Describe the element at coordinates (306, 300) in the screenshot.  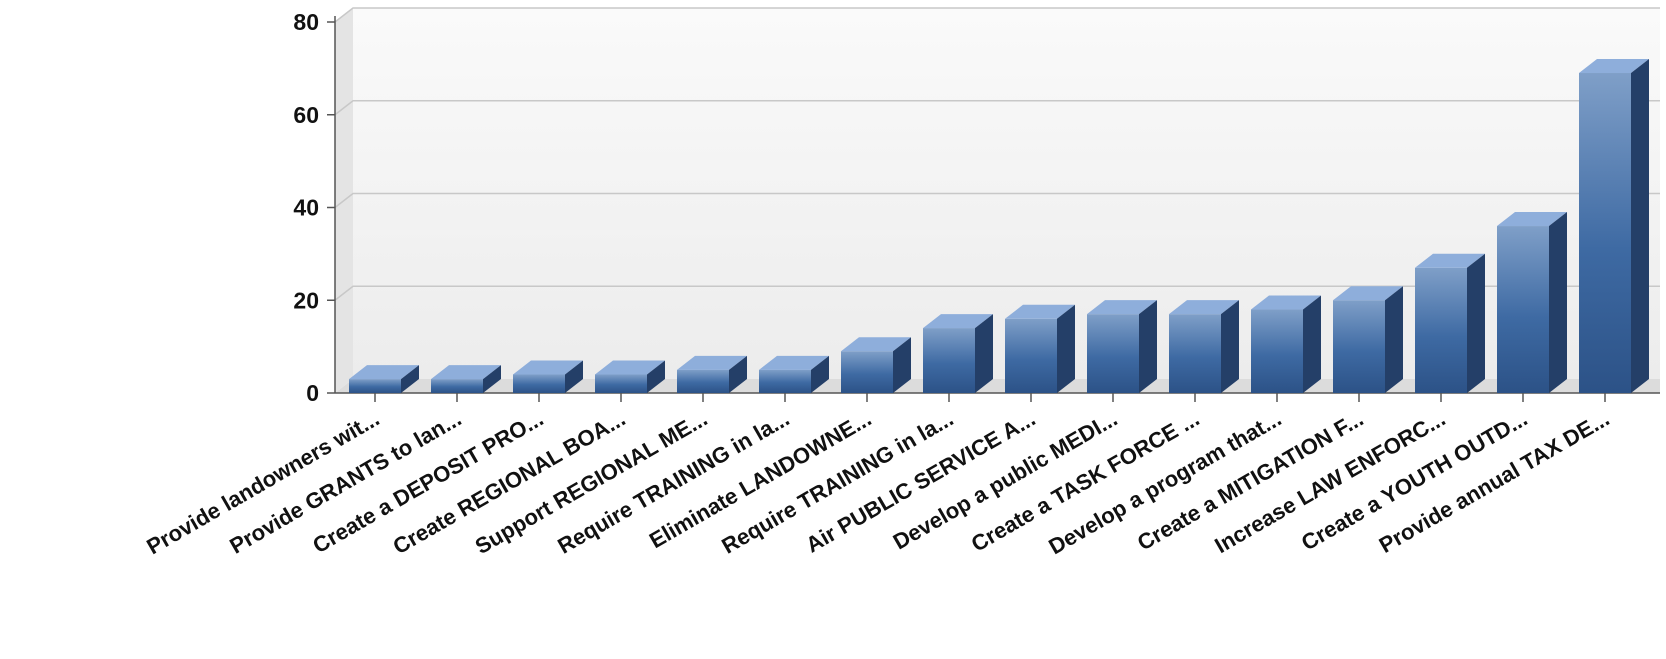
I see `y-tick-label: 20` at that location.